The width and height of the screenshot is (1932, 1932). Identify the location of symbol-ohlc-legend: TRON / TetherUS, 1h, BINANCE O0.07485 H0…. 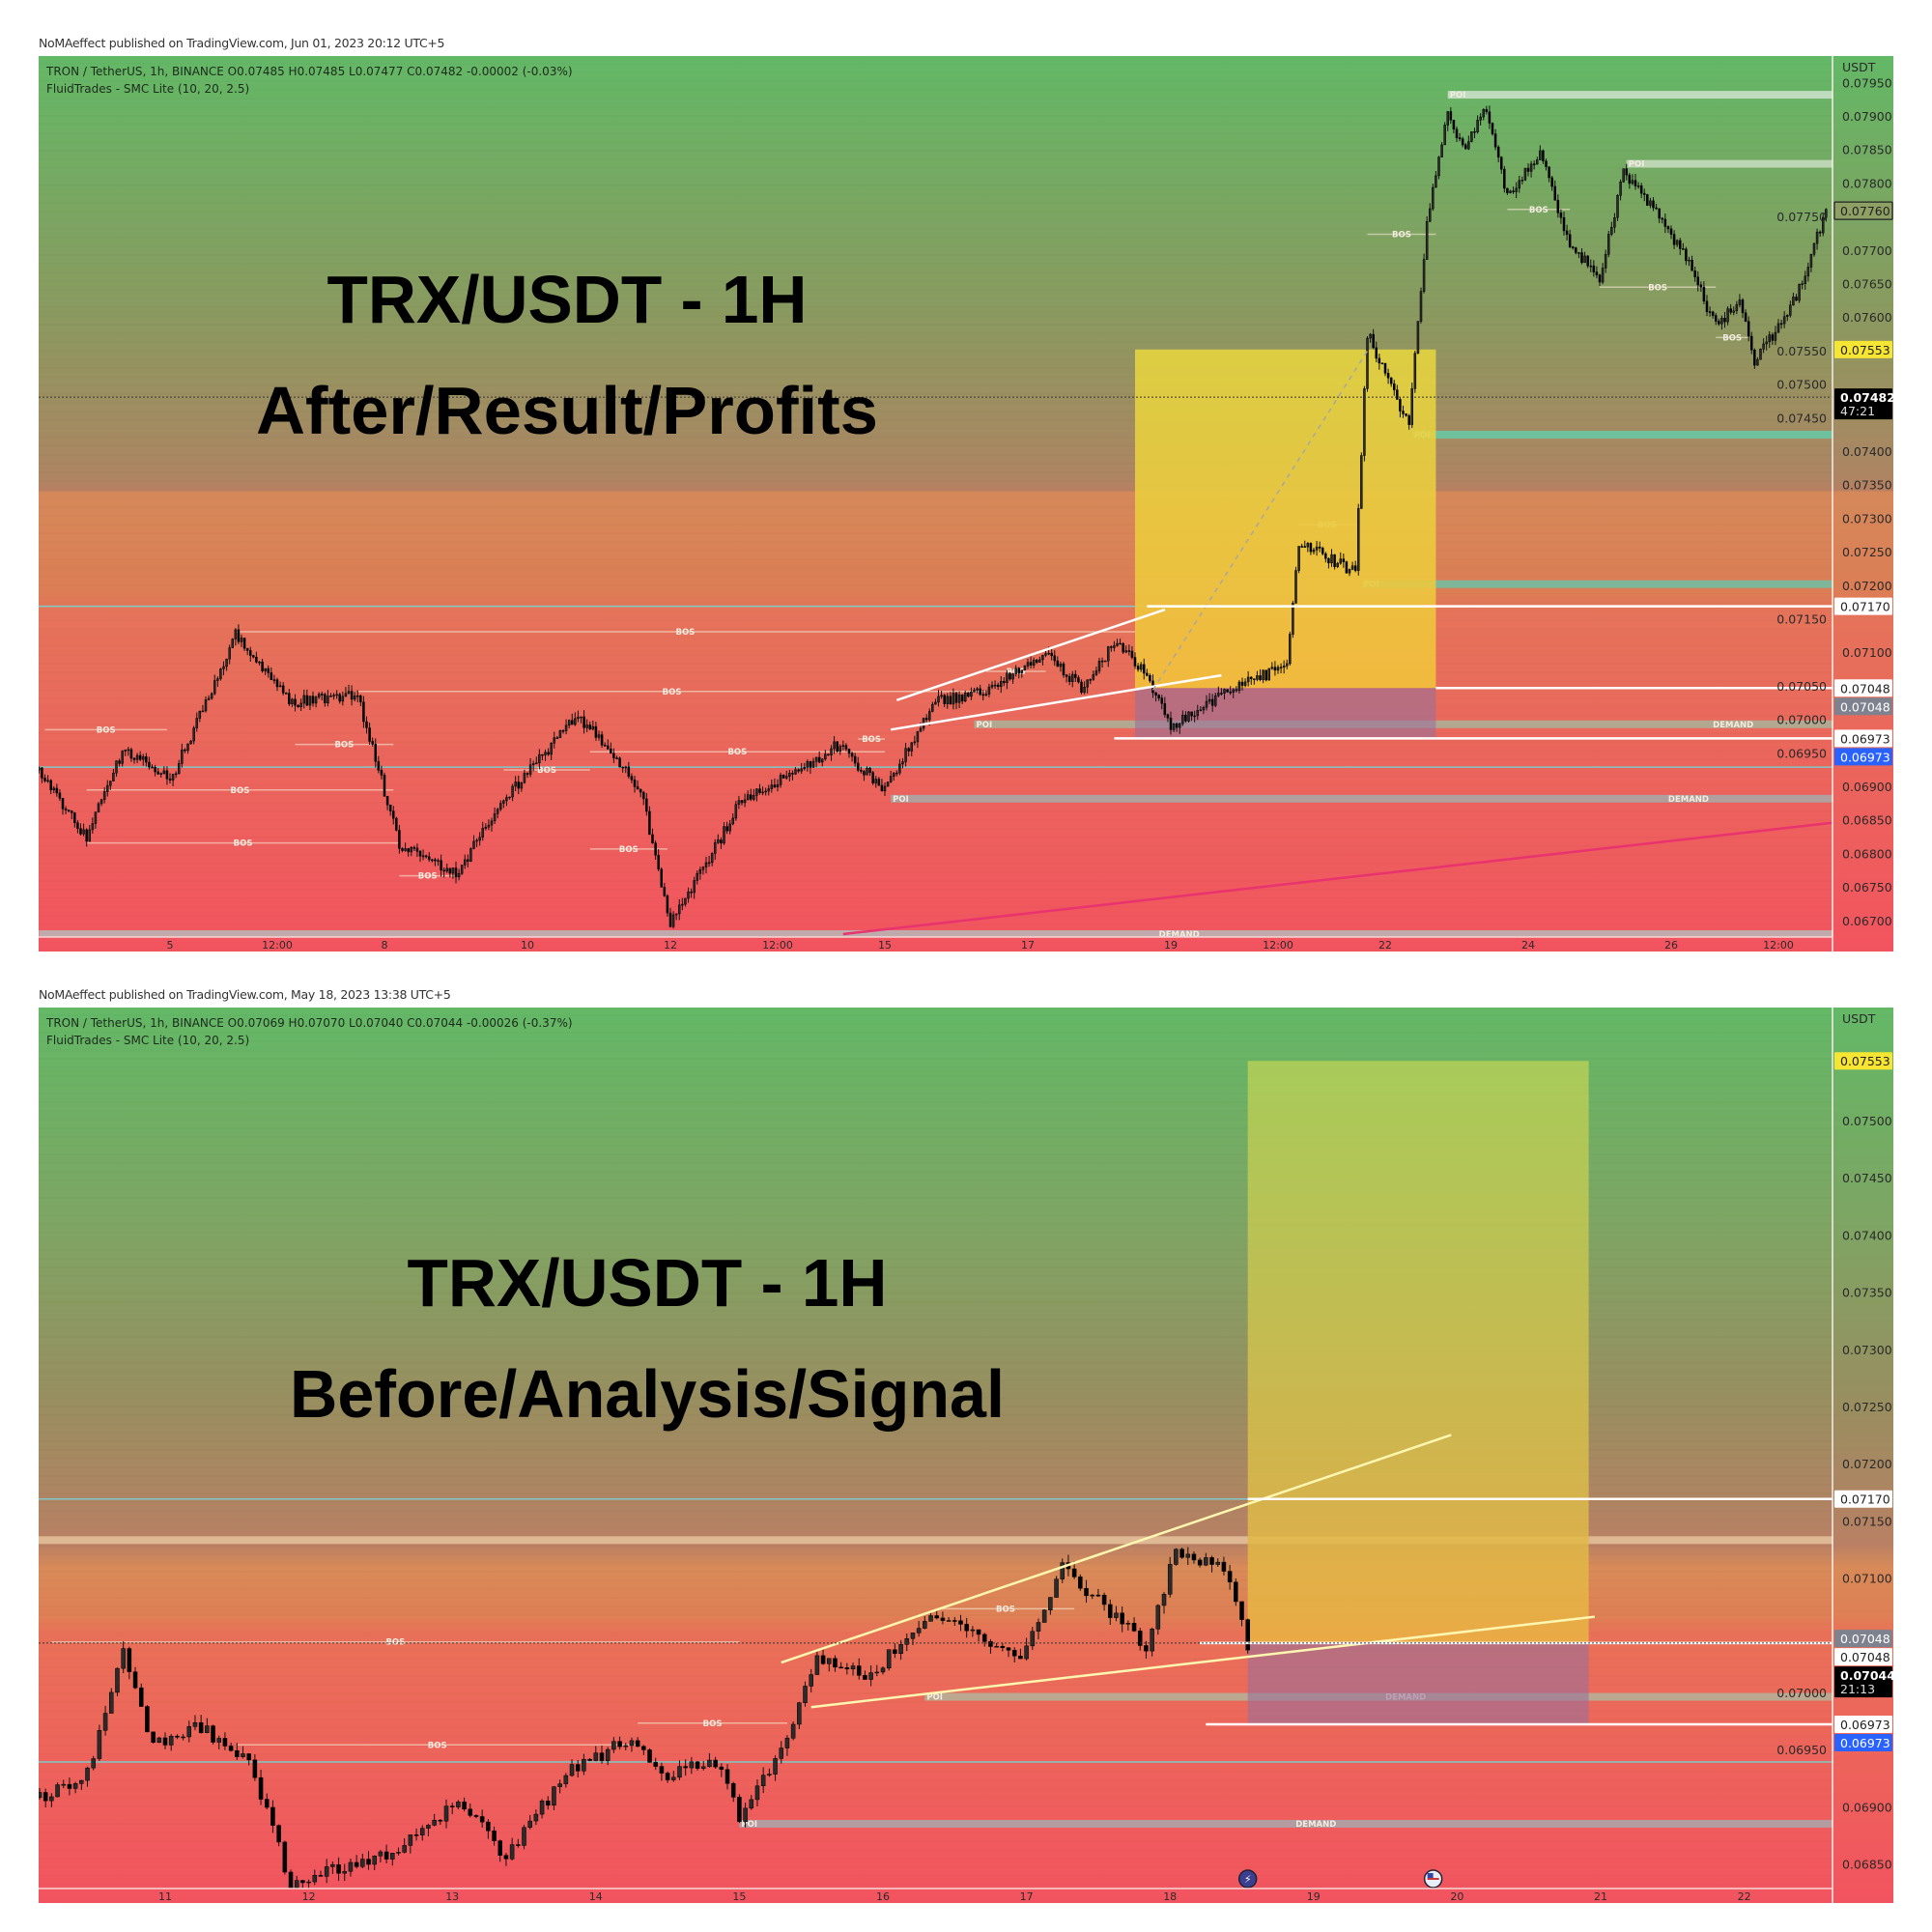
(309, 71).